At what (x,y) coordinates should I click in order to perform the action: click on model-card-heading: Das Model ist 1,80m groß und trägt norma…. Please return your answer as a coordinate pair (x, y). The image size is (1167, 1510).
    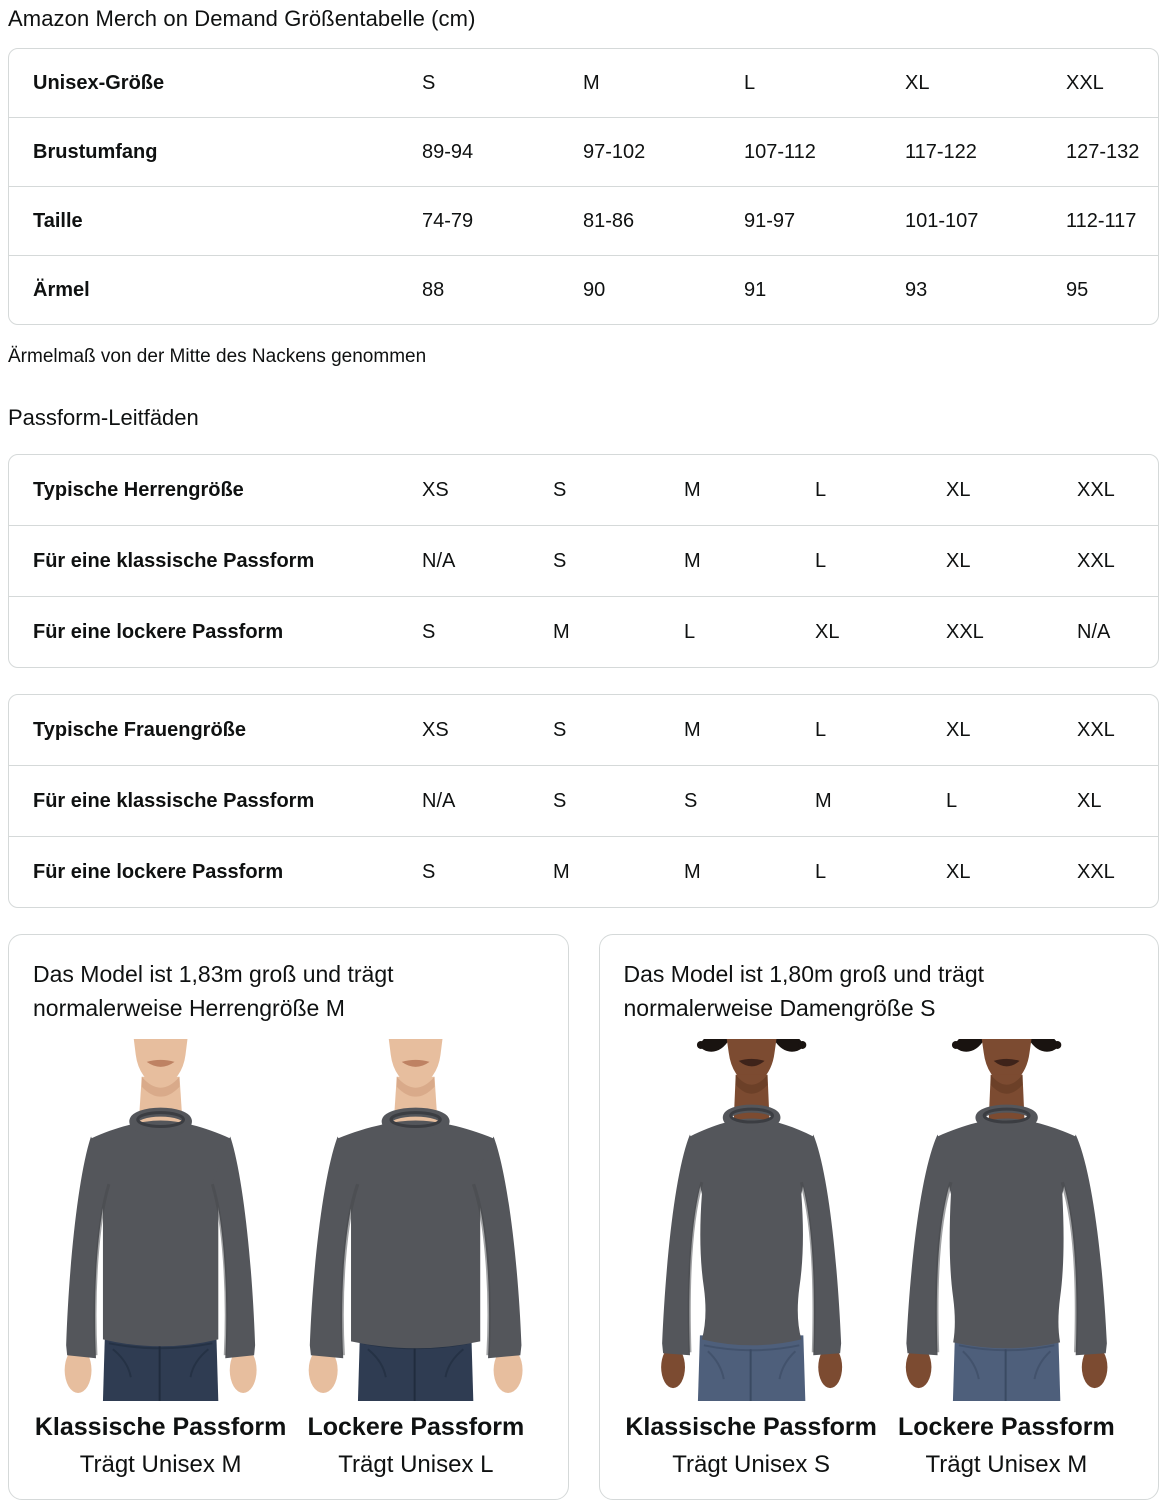
    Looking at the image, I should click on (804, 991).